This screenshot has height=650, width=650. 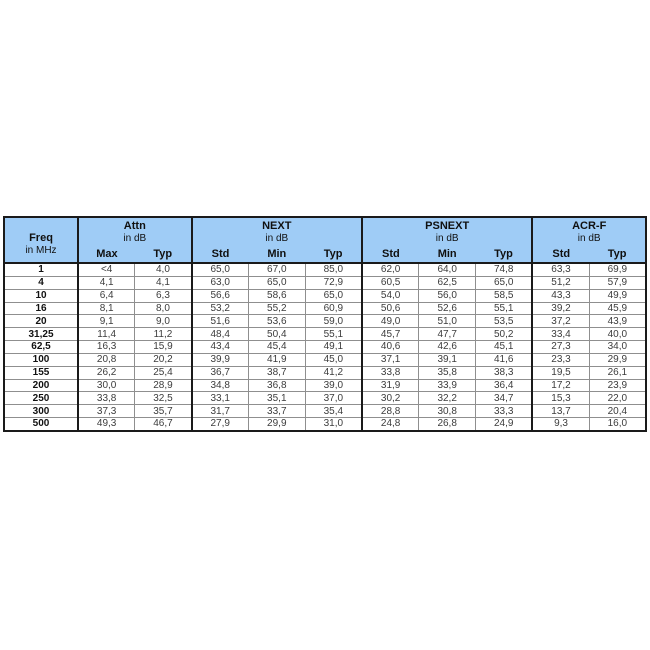 I want to click on value-cell: 60,5, so click(x=390, y=282).